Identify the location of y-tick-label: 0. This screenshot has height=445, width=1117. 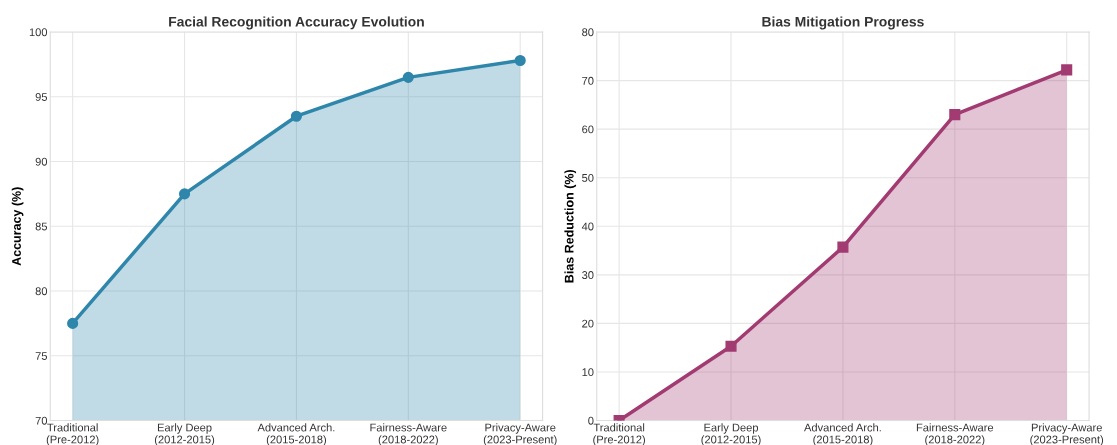
(591, 420).